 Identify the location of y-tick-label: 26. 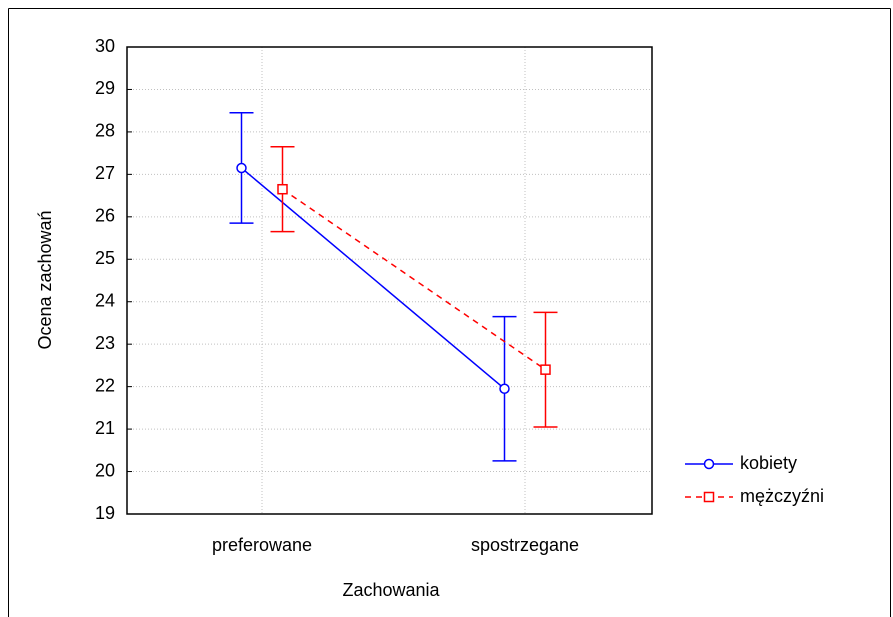
(105, 216).